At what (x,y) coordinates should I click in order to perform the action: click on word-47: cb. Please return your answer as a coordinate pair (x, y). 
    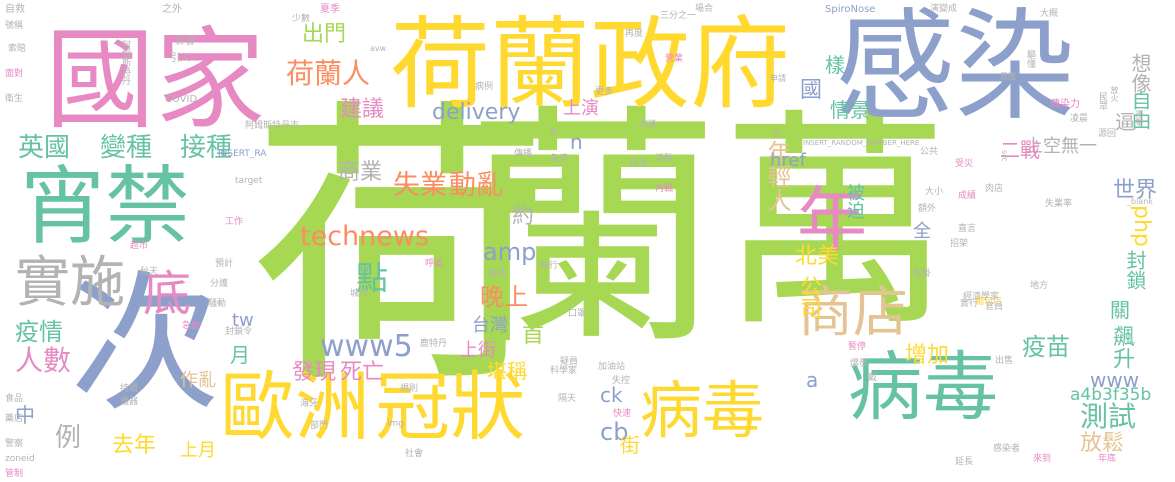
    Looking at the image, I should click on (614, 432).